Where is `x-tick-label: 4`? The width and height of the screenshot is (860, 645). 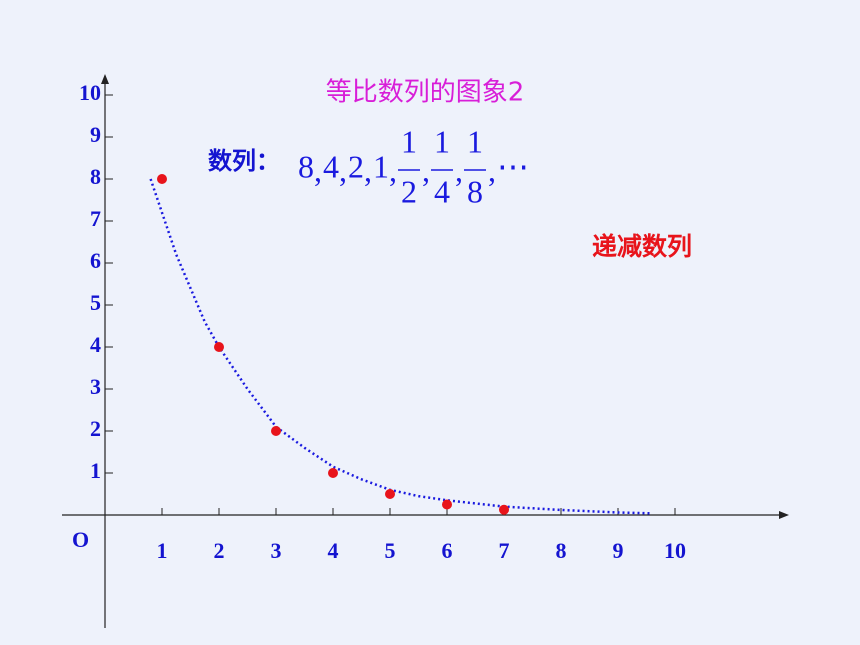 x-tick-label: 4 is located at coordinates (333, 550).